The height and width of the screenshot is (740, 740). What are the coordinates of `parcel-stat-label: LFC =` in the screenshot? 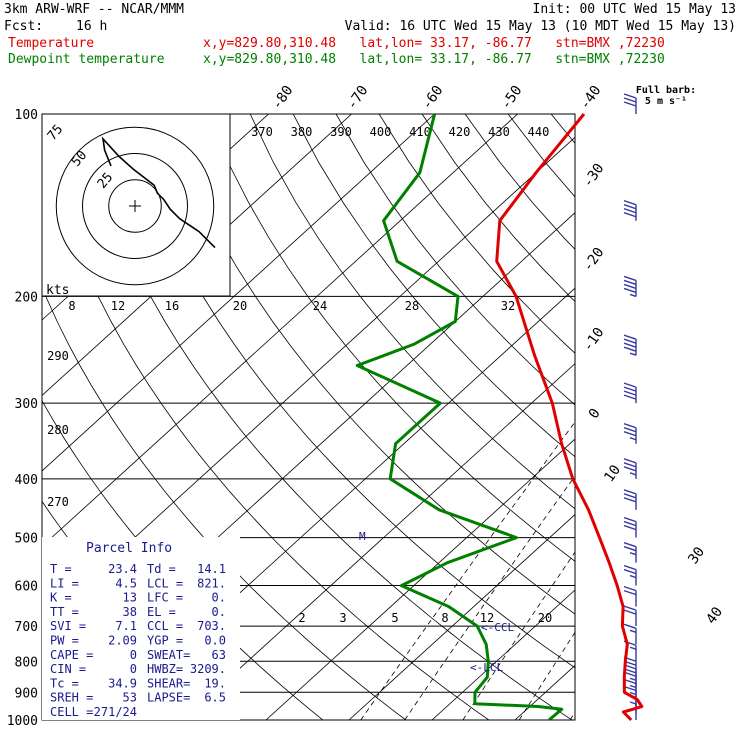 It's located at (165, 598).